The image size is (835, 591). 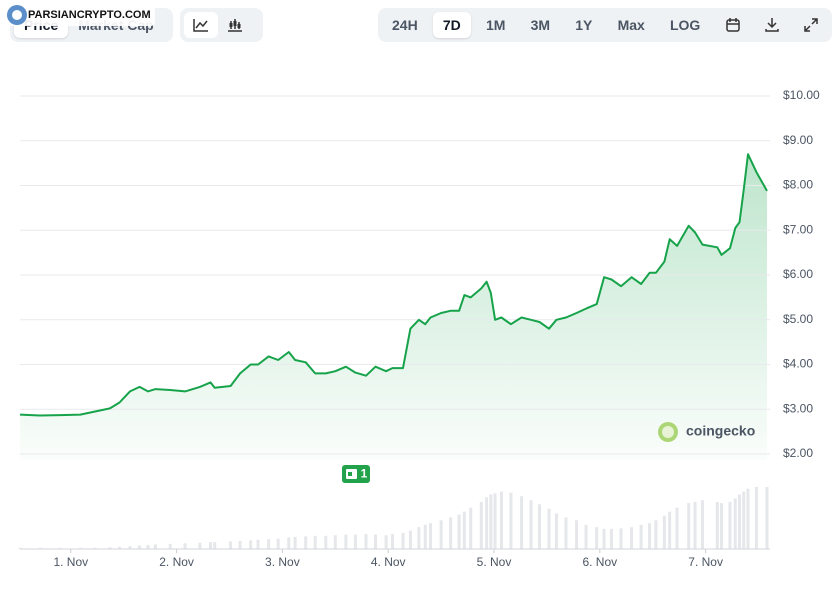 What do you see at coordinates (720, 431) in the screenshot?
I see `logo-text: coingecko` at bounding box center [720, 431].